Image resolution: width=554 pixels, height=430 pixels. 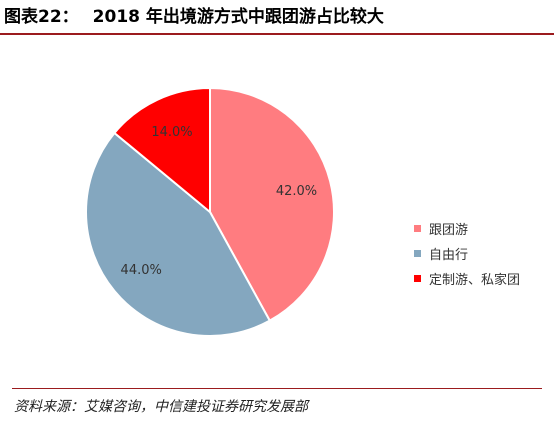 What do you see at coordinates (141, 270) in the screenshot?
I see `data-label-independent-travel: 44.0%` at bounding box center [141, 270].